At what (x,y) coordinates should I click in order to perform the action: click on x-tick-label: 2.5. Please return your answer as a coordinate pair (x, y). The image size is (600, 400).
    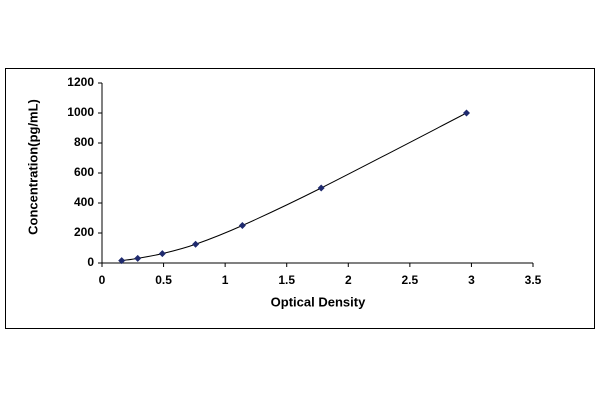
    Looking at the image, I should click on (410, 280).